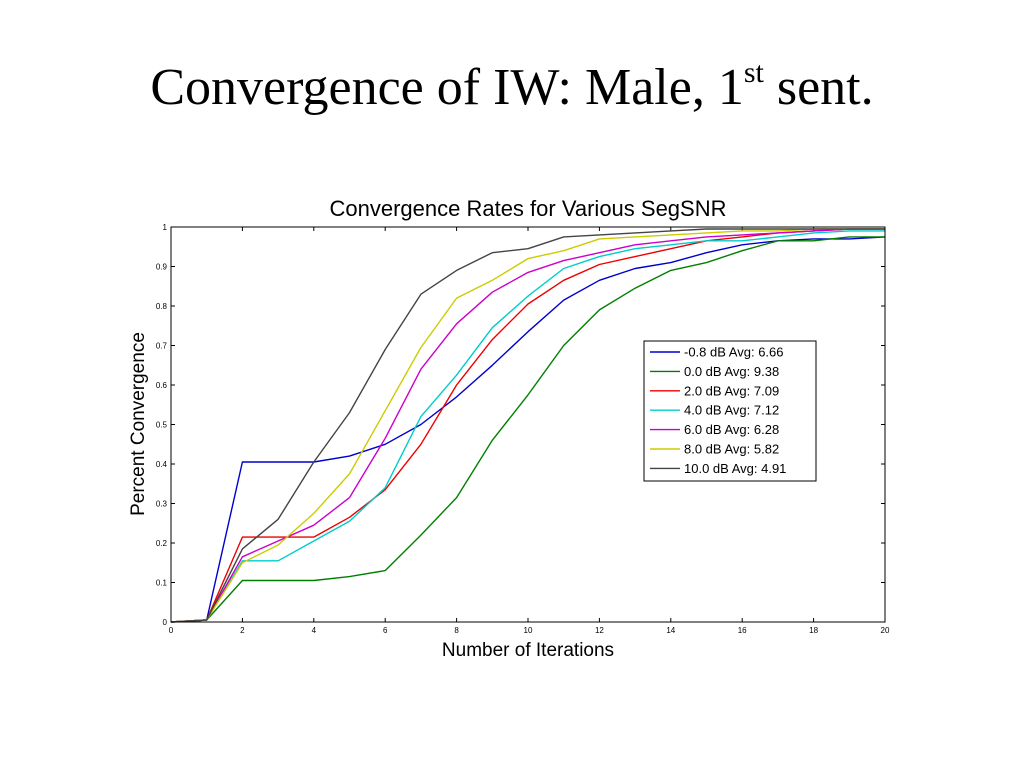 Image resolution: width=1024 pixels, height=768 pixels. Describe the element at coordinates (162, 583) in the screenshot. I see `y-tick-label: 0.1` at that location.